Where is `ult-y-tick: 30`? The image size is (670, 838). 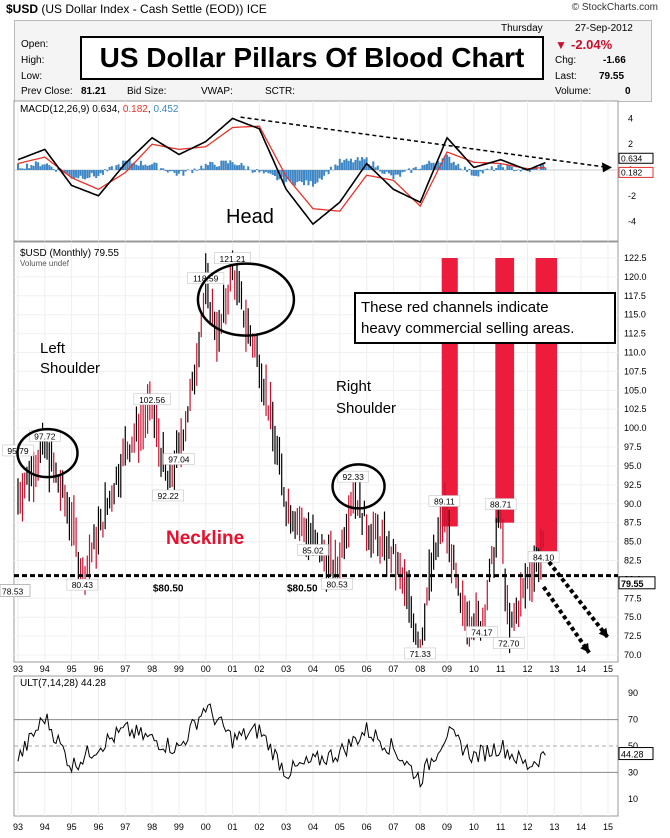 ult-y-tick: 30 is located at coordinates (633, 772).